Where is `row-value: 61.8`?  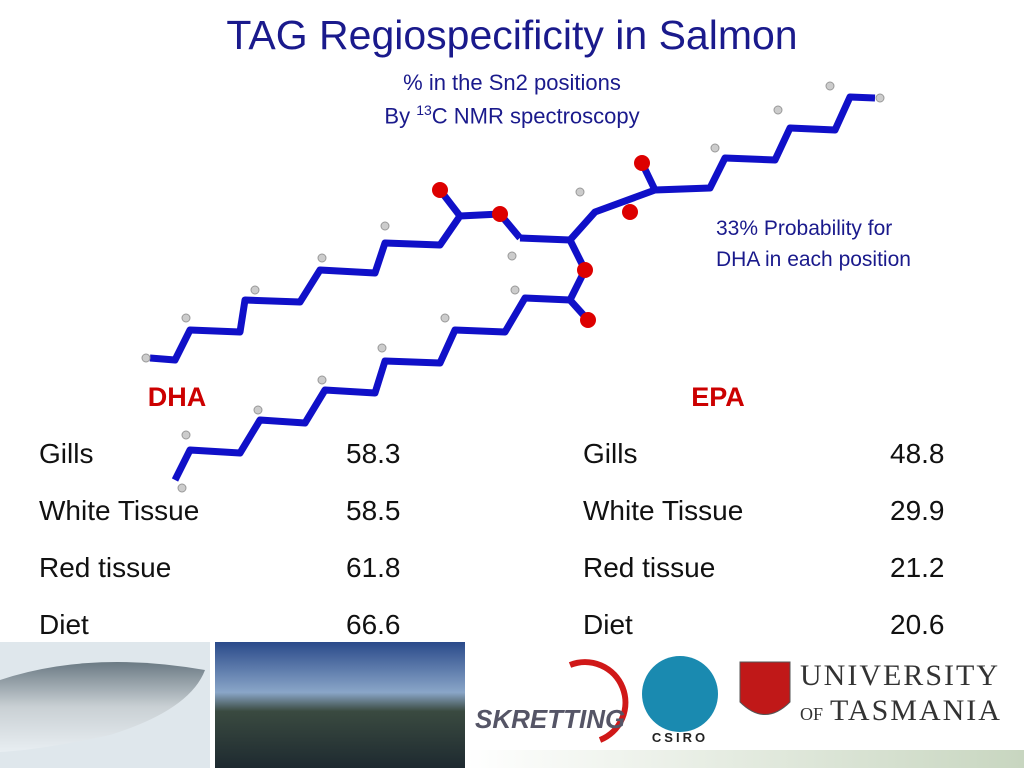
row-value: 61.8 is located at coordinates (373, 567).